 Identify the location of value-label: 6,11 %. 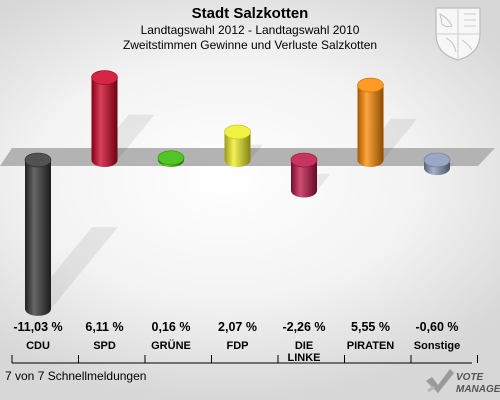
(104, 327).